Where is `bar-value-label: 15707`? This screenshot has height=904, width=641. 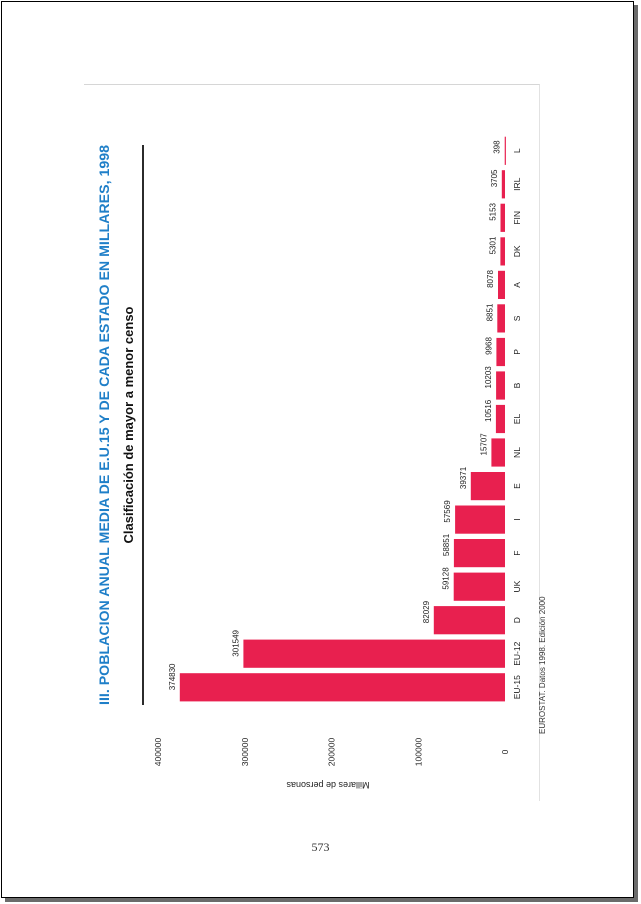
bar-value-label: 15707 is located at coordinates (483, 444).